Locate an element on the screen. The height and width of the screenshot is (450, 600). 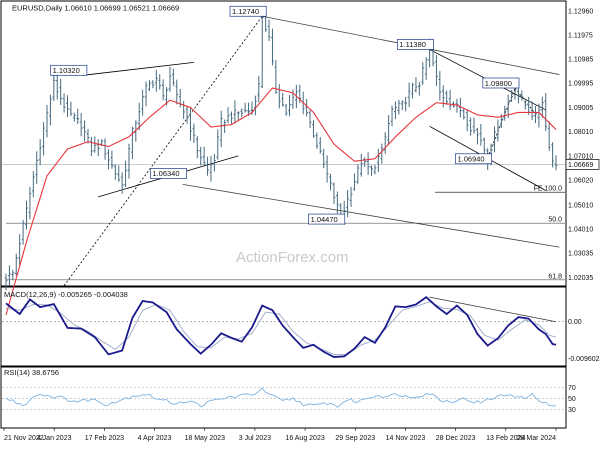
rsi-panel-frame is located at coordinates (283, 397).